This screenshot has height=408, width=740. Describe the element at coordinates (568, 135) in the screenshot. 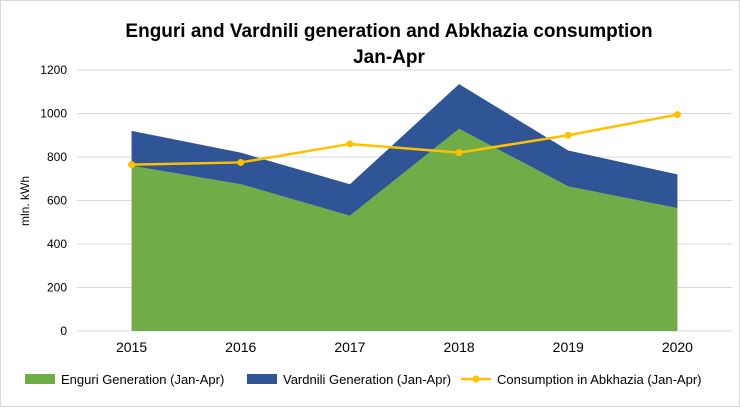

I see `line-point-2019` at that location.